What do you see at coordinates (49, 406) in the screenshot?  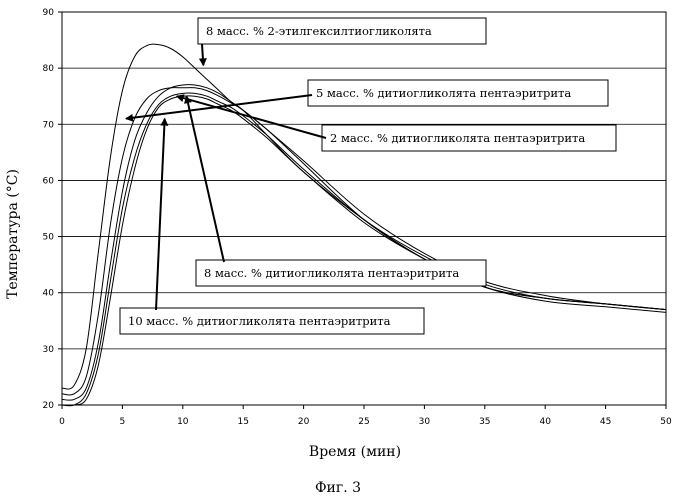 I see `y-tick-label: 20` at bounding box center [49, 406].